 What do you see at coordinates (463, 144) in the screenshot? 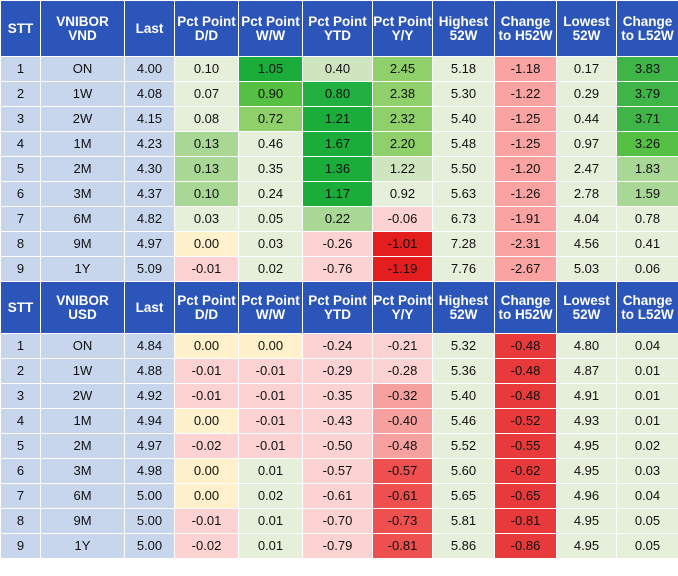
I see `highest-52w-cell: 5.48` at bounding box center [463, 144].